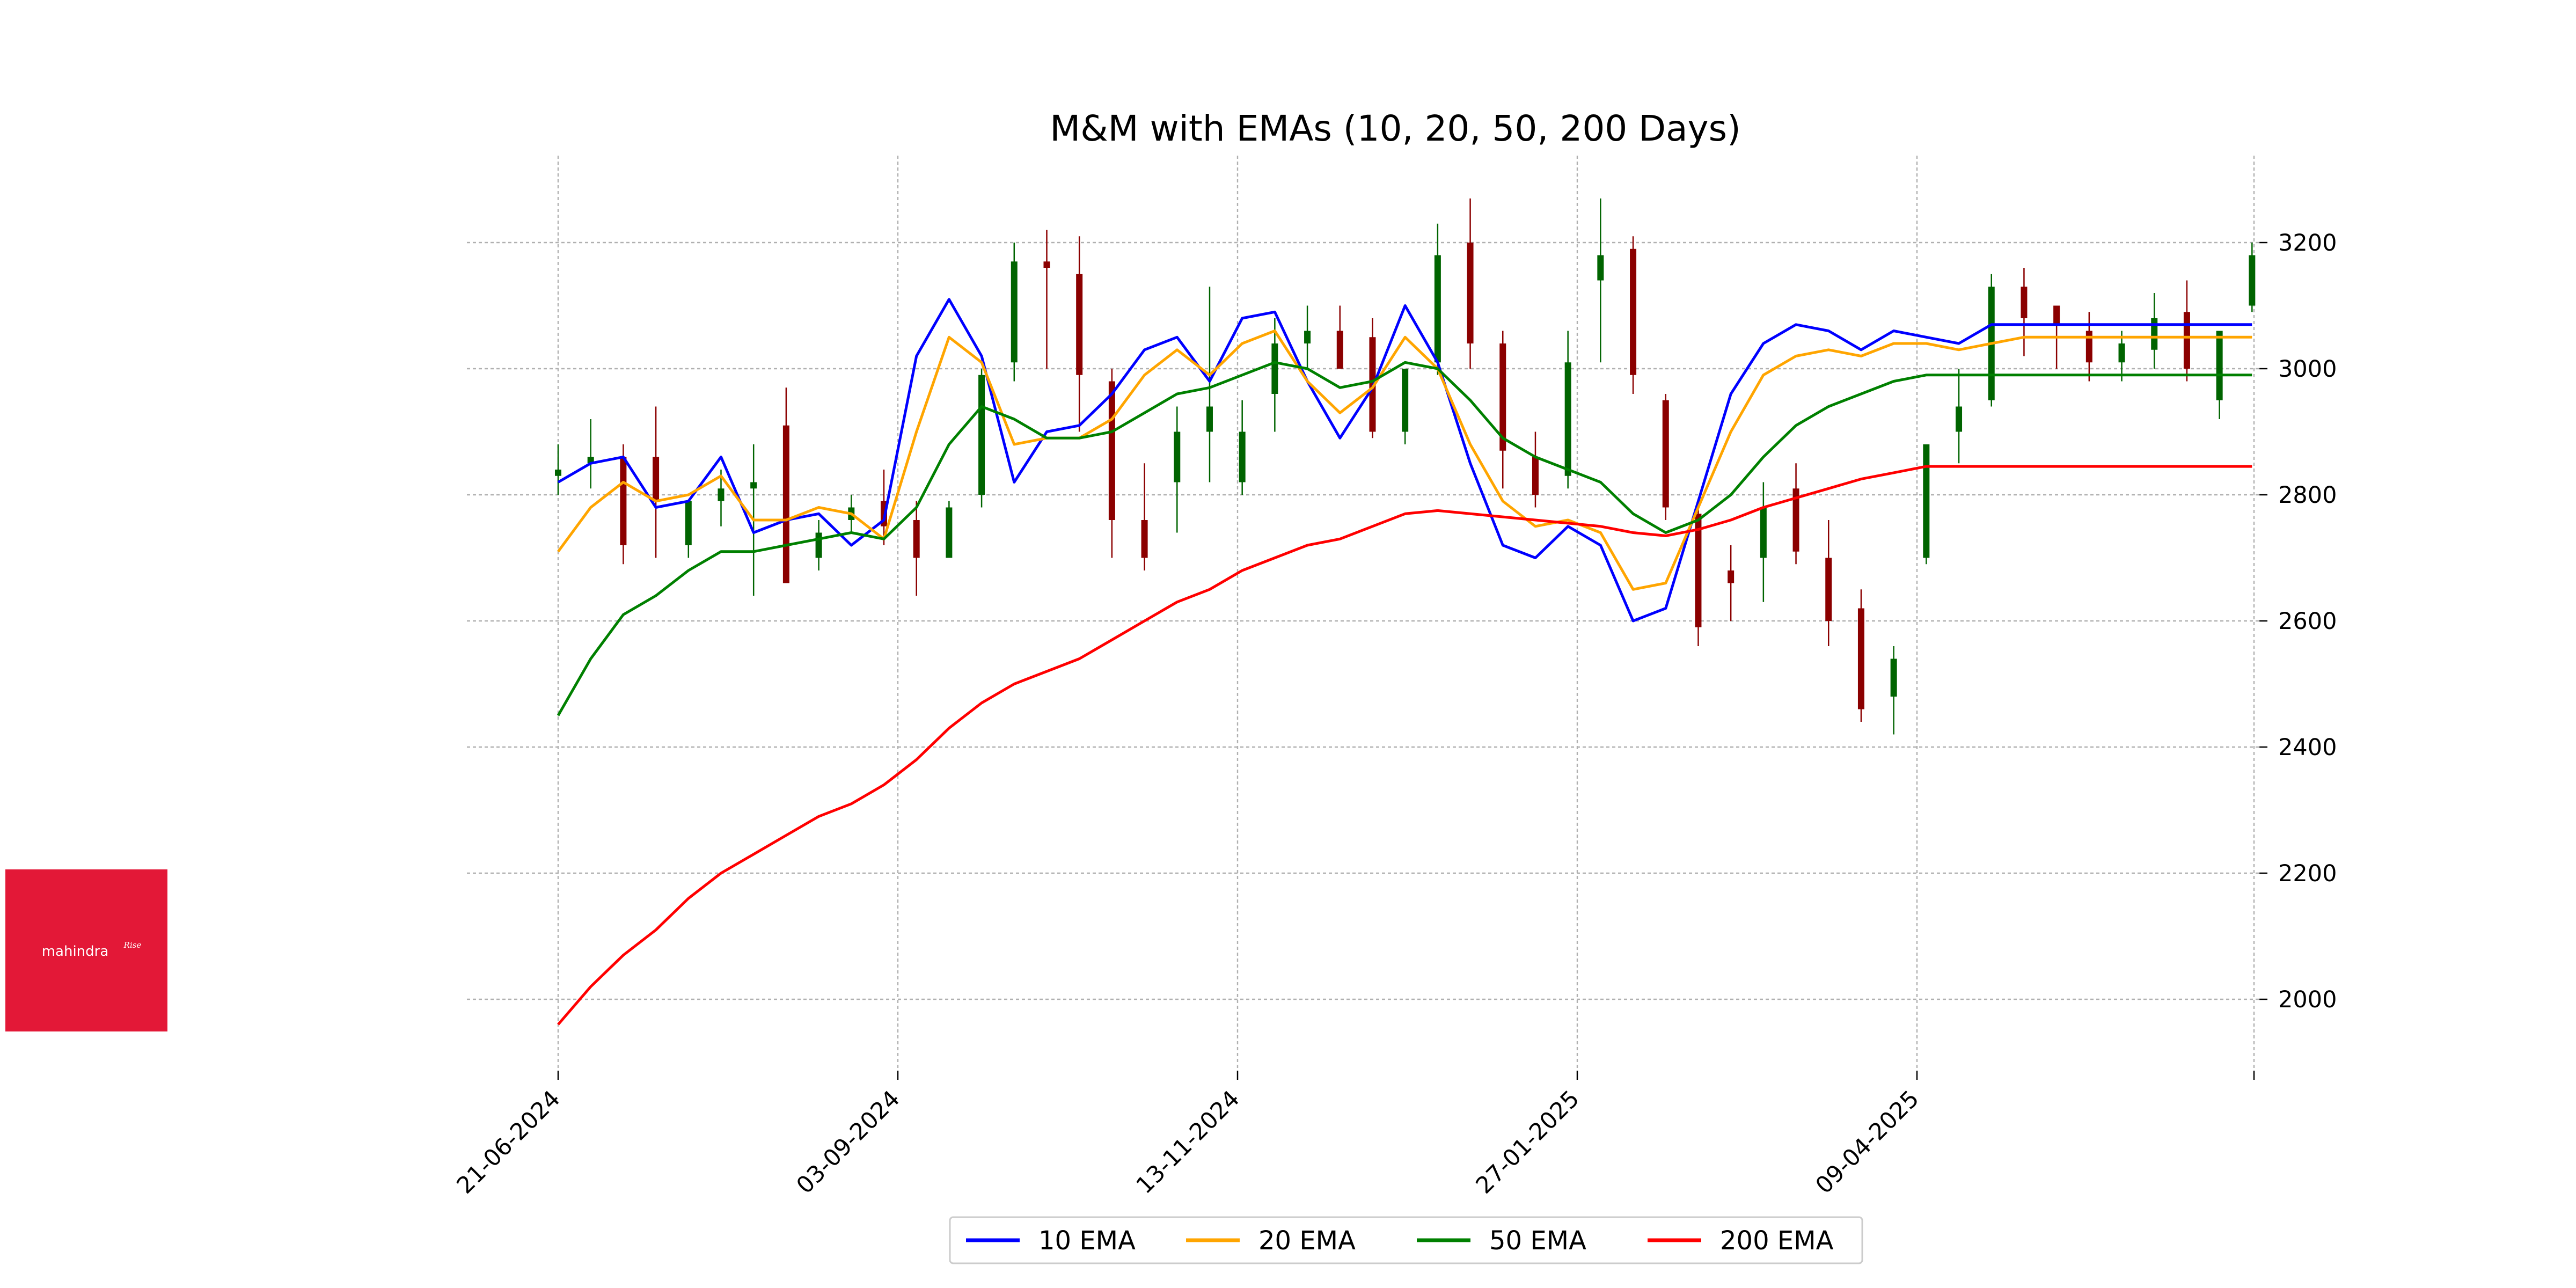  I want to click on x-tick-label: 27-01-2025, so click(1528, 1142).